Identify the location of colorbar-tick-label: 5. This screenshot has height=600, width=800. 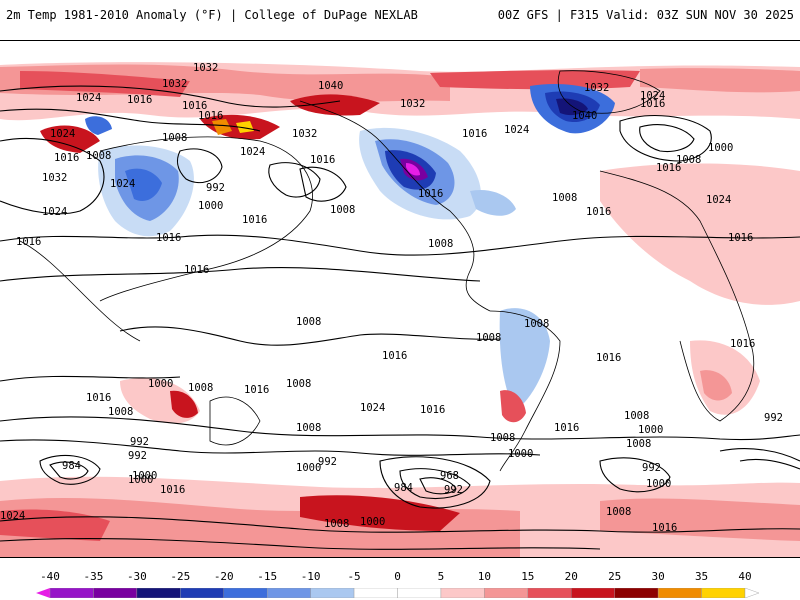
(441, 576).